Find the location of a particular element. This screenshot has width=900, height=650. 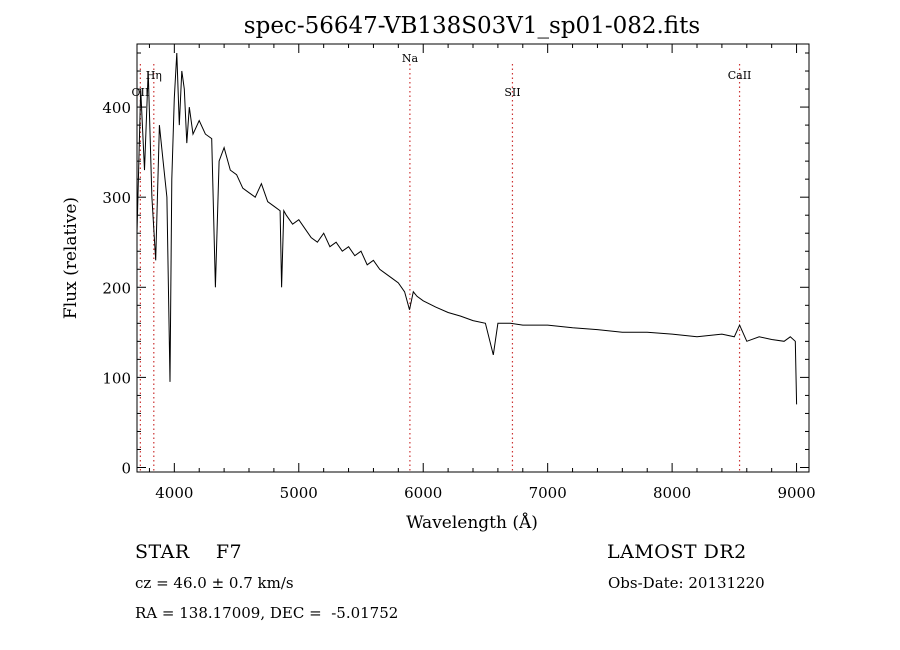

y-tick-label: 400 is located at coordinates (116, 108).